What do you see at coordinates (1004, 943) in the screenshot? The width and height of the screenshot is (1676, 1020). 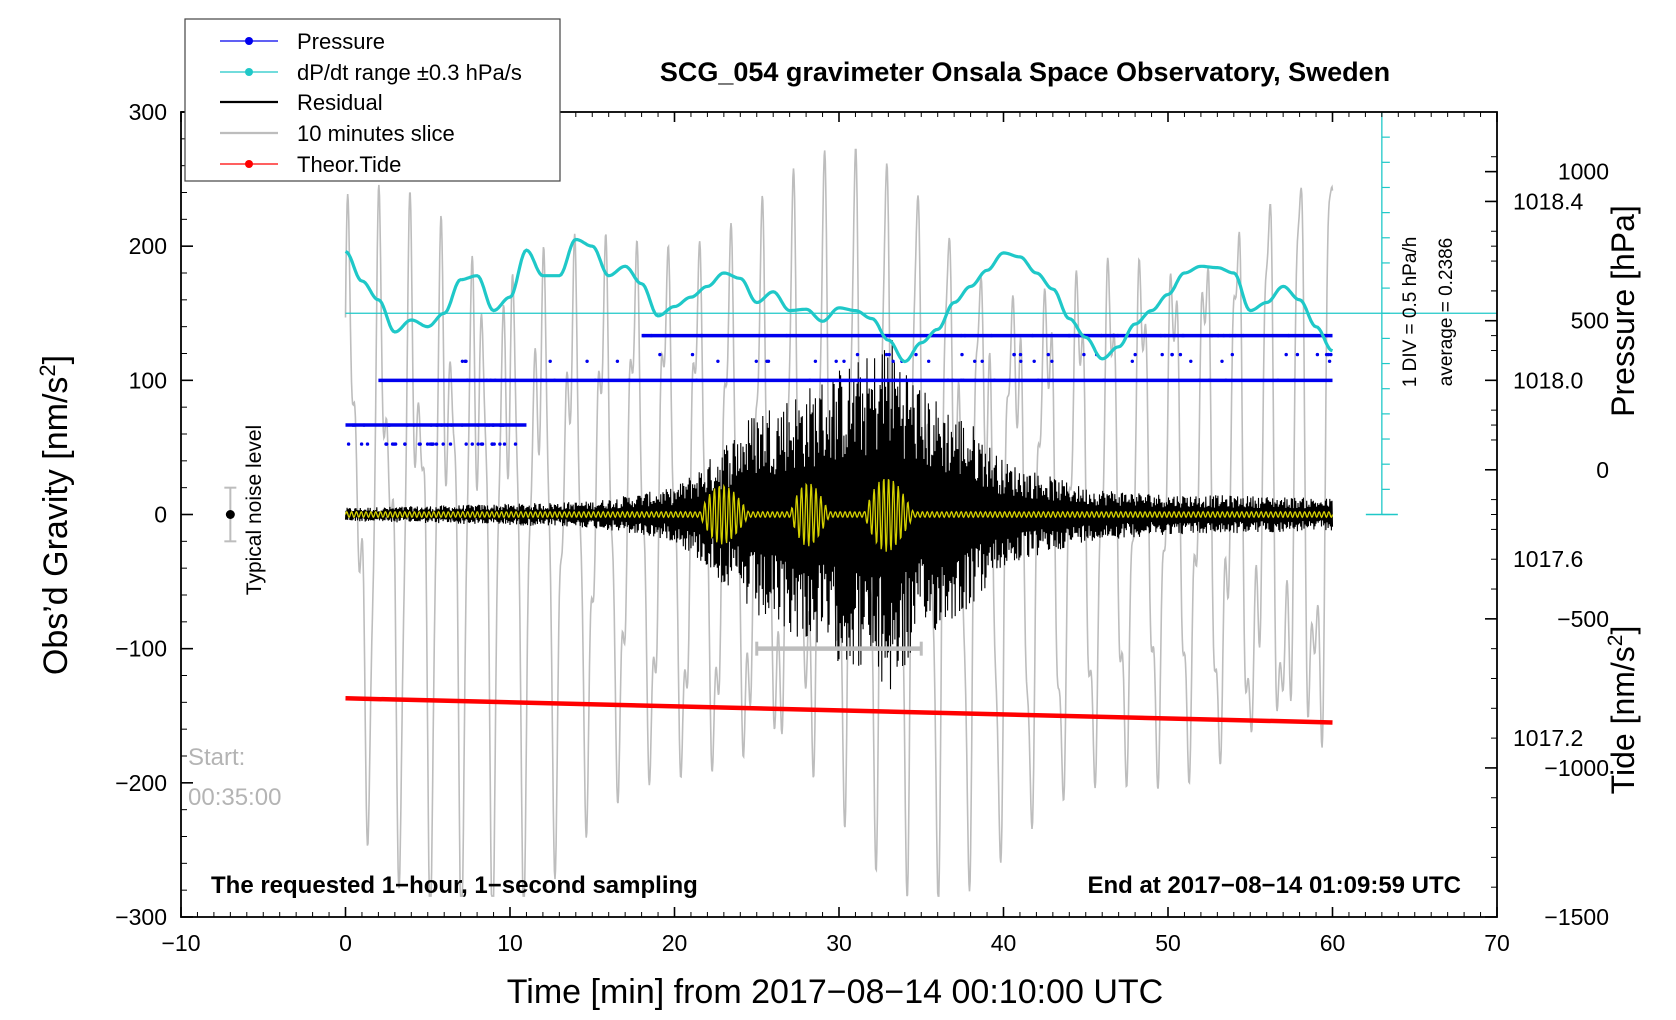 I see `x-tick-label: 40` at bounding box center [1004, 943].